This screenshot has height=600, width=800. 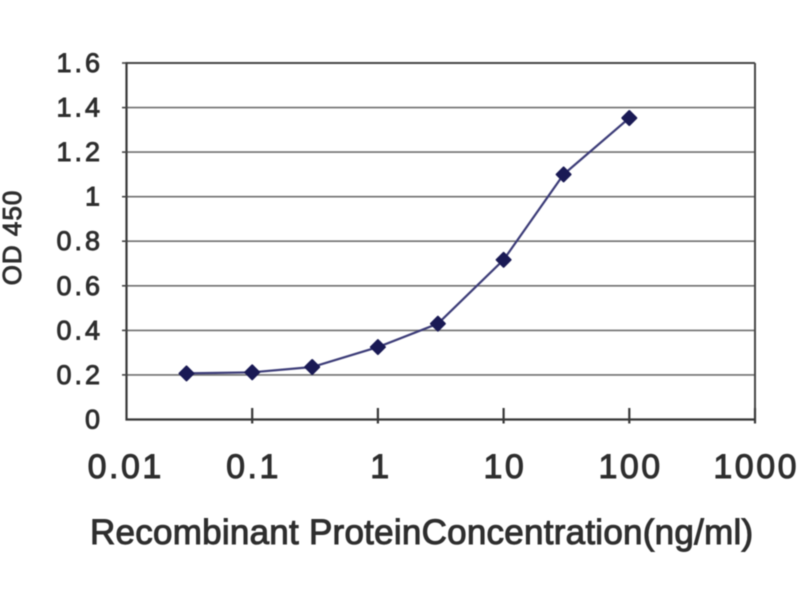 What do you see at coordinates (79, 286) in the screenshot?
I see `svg-text: 0.6` at bounding box center [79, 286].